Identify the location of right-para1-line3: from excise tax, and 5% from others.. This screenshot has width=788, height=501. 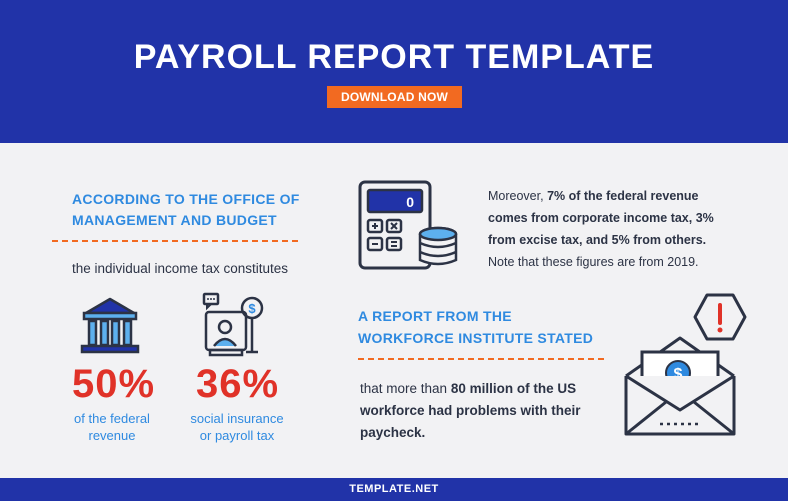
(597, 240).